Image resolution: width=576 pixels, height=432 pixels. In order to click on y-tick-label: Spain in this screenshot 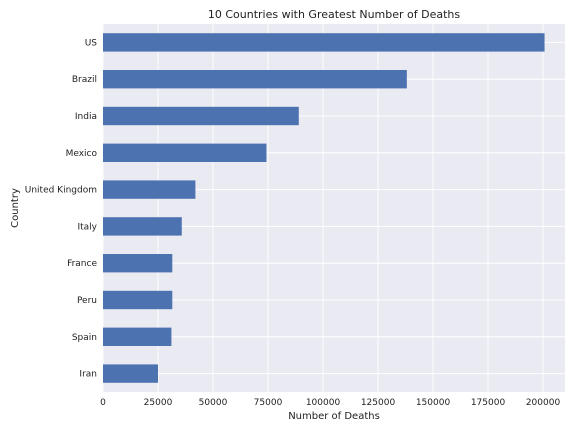, I will do `click(84, 338)`.